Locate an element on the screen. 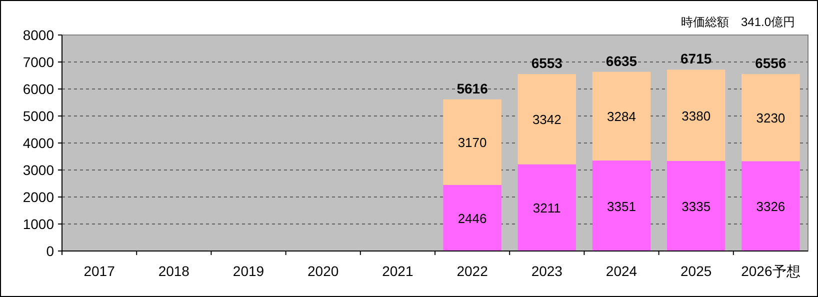  data-label: 3170 is located at coordinates (472, 142).